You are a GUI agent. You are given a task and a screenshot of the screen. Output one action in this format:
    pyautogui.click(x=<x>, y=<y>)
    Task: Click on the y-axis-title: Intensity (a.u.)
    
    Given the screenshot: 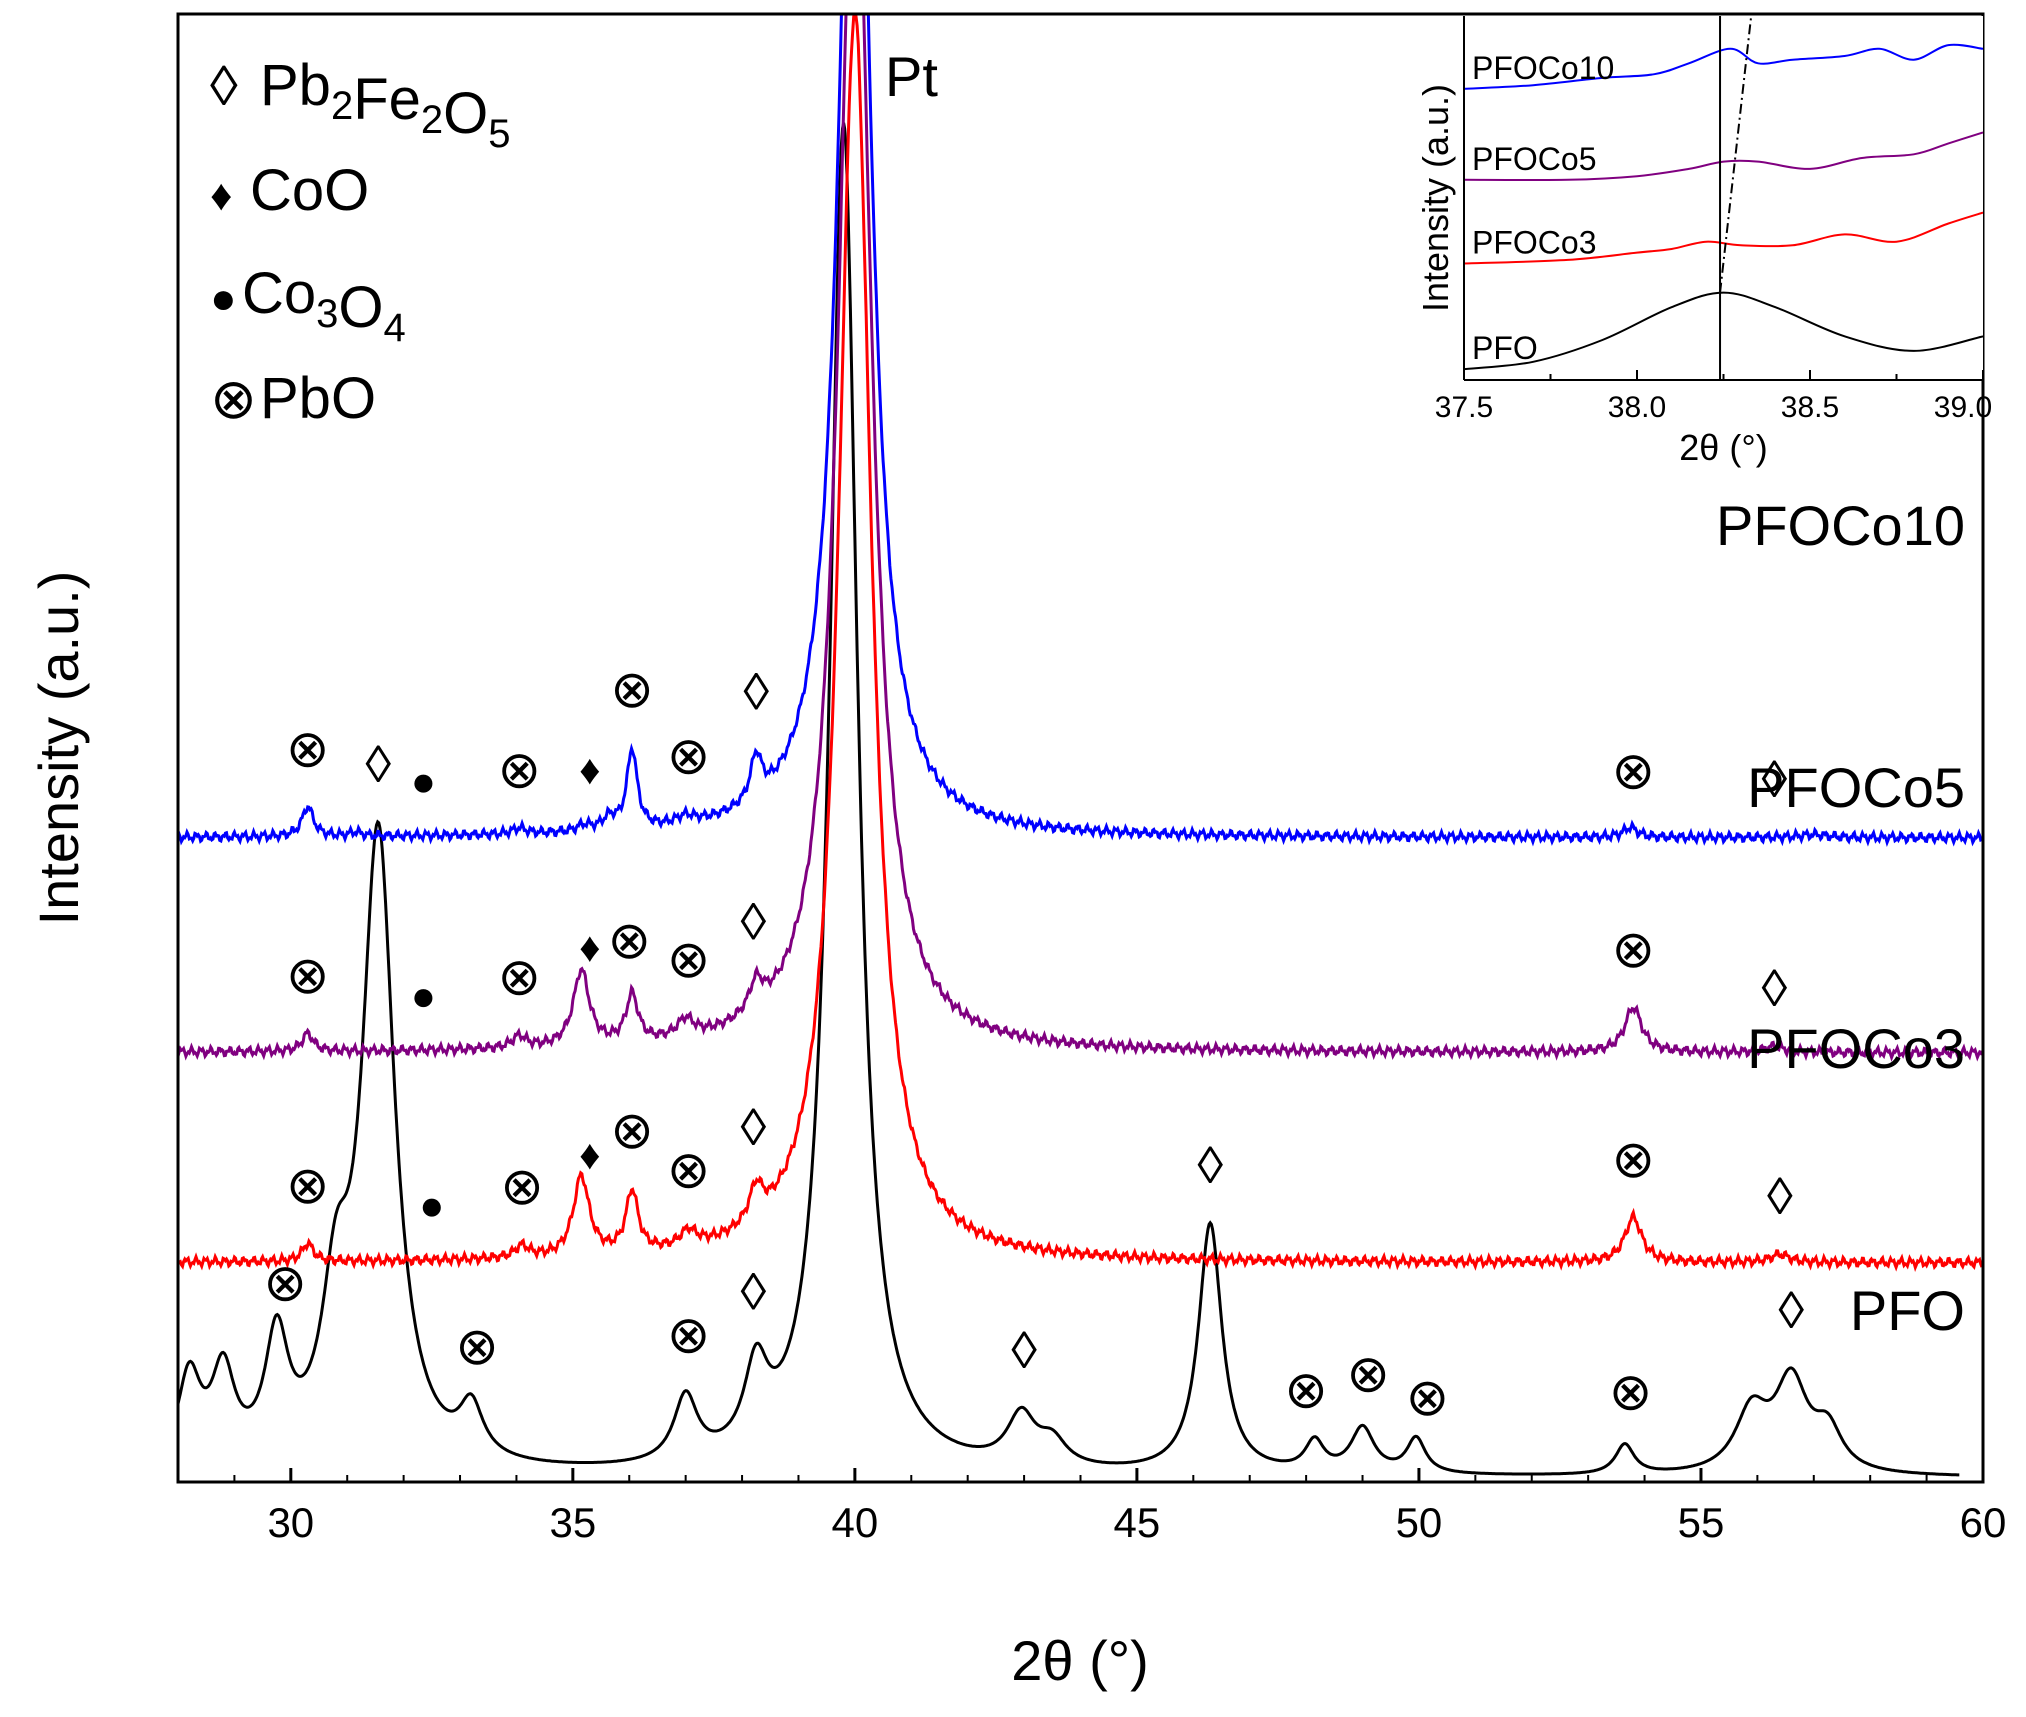 What is the action you would take?
    pyautogui.click(x=58, y=748)
    